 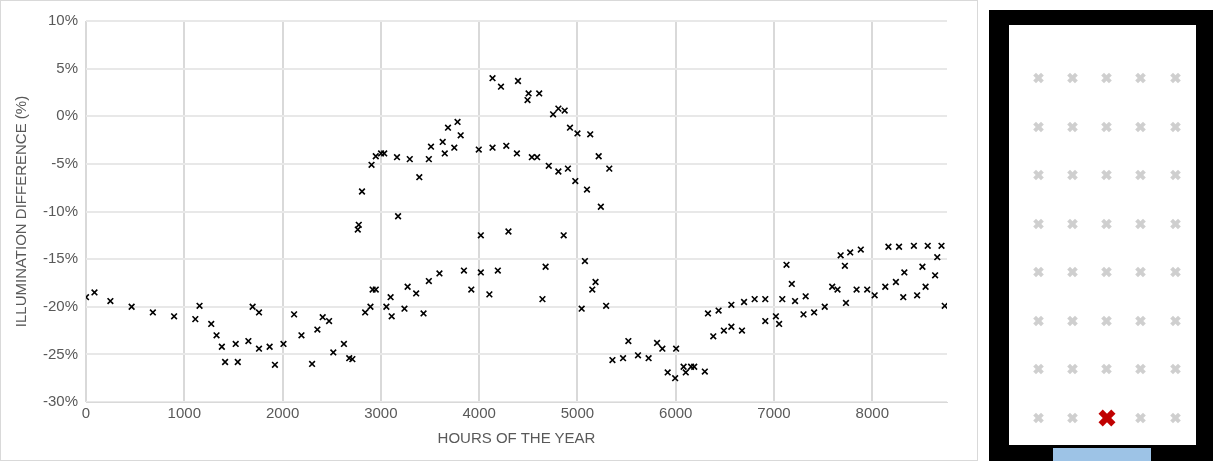 I want to click on x-tick-label: 3000, so click(x=381, y=413).